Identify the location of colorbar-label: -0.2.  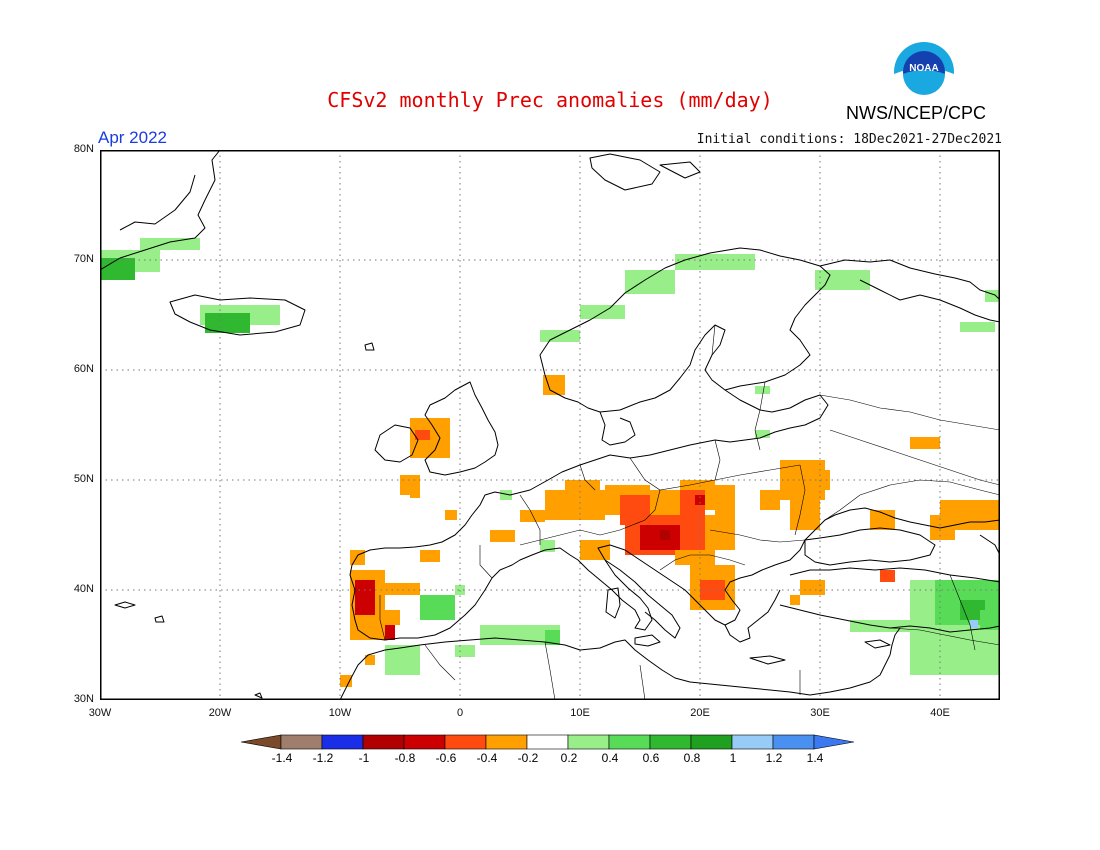
(528, 758).